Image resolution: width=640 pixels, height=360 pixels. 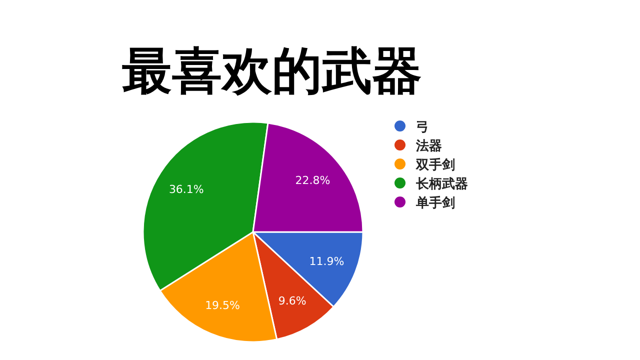 What do you see at coordinates (186, 189) in the screenshot?
I see `data-label: 36.1%` at bounding box center [186, 189].